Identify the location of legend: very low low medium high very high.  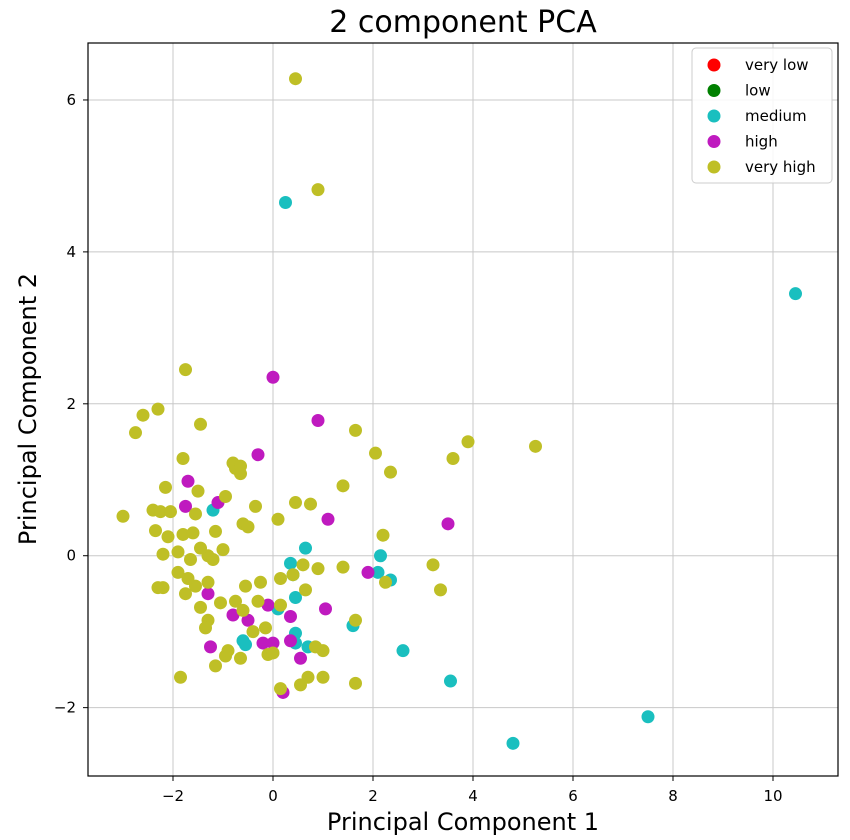
(762, 115).